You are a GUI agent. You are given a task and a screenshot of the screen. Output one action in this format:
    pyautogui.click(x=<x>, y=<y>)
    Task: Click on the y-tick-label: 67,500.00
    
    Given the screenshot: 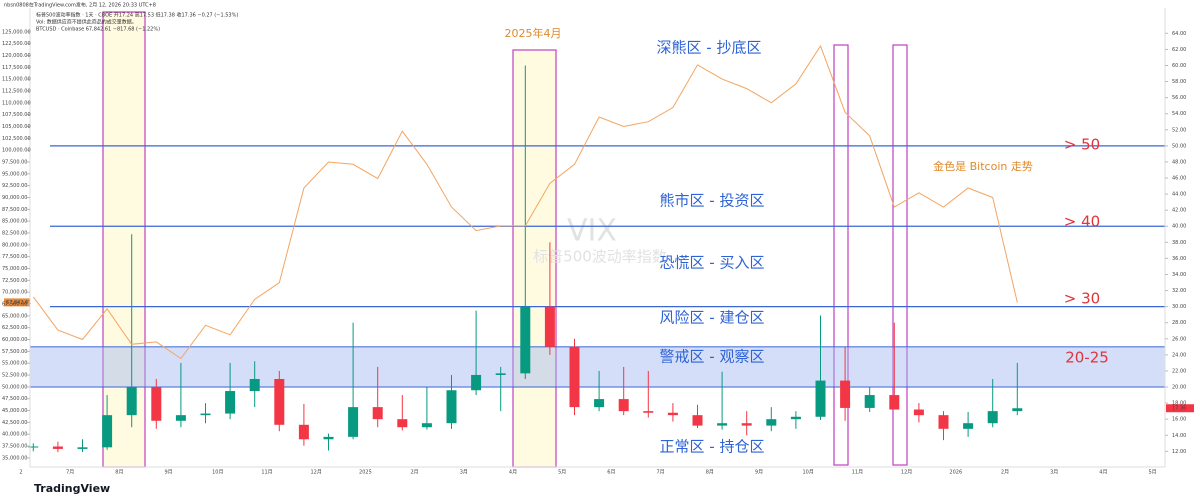 What is the action you would take?
    pyautogui.click(x=14, y=305)
    